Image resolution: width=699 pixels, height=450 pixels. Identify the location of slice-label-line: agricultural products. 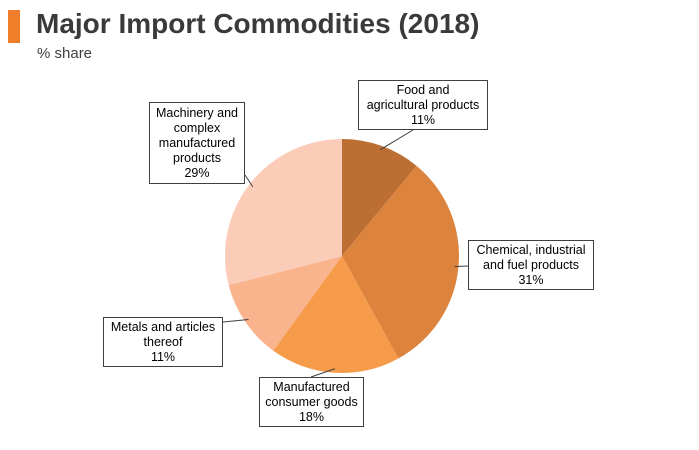
(423, 104).